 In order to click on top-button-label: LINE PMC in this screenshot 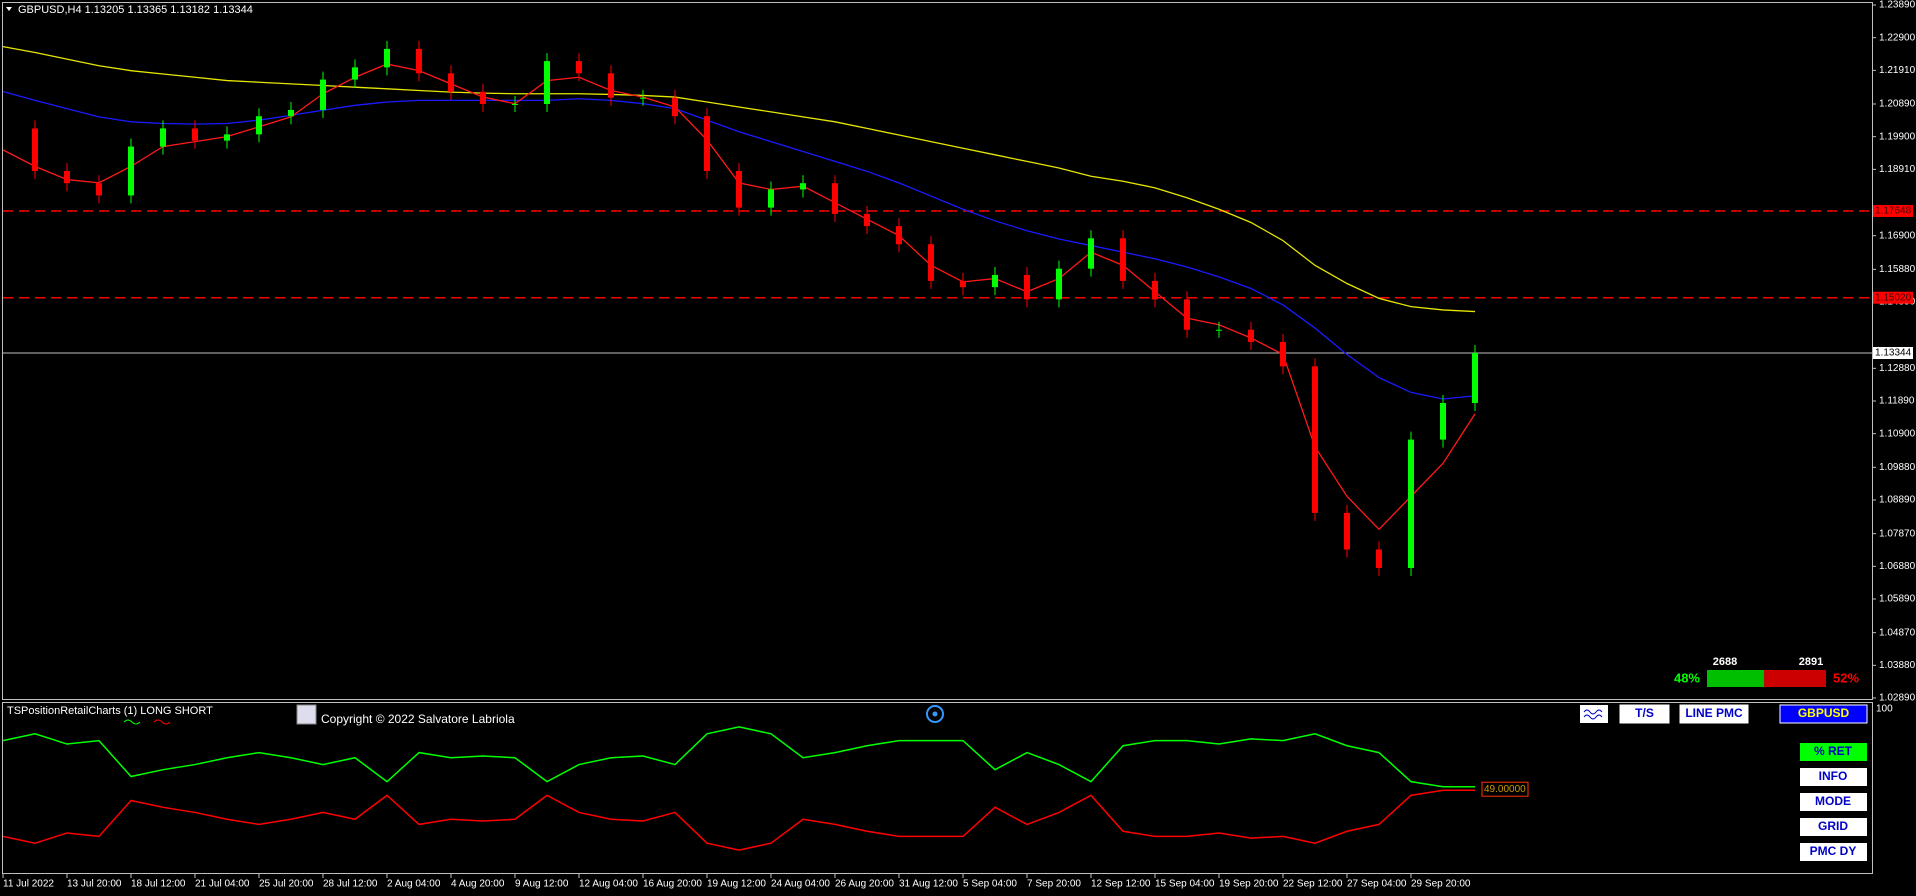, I will do `click(1714, 713)`.